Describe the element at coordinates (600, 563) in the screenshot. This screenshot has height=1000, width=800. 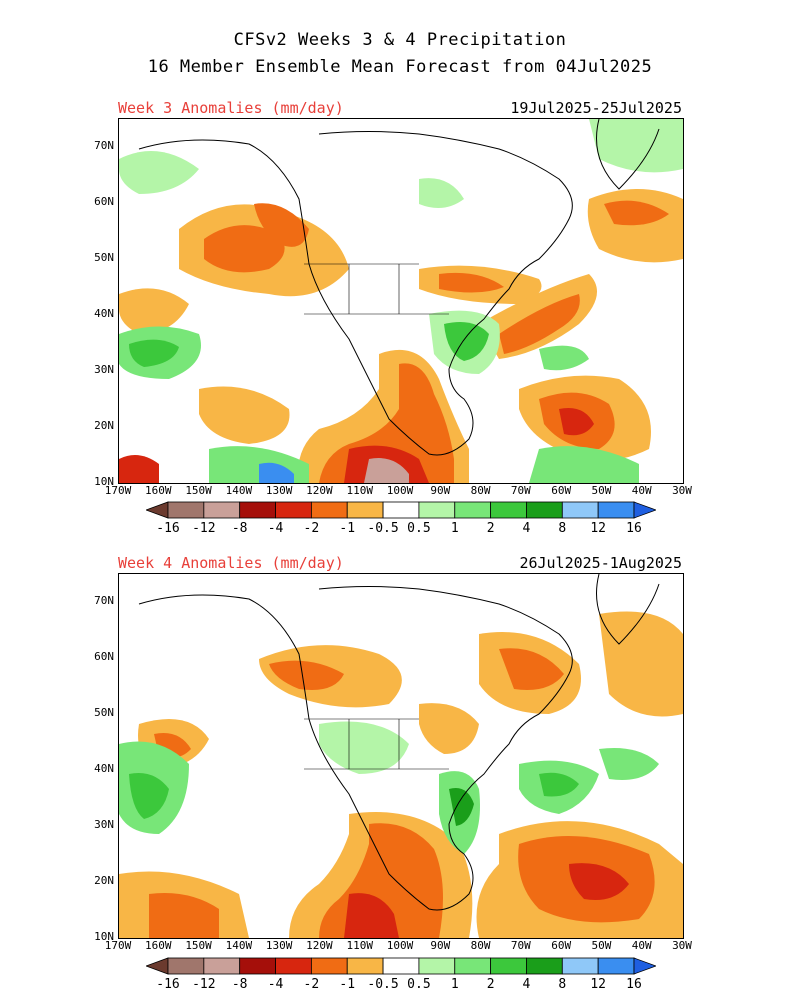
I see `panel-2-dates: 26Jul2025-1Aug2025` at that location.